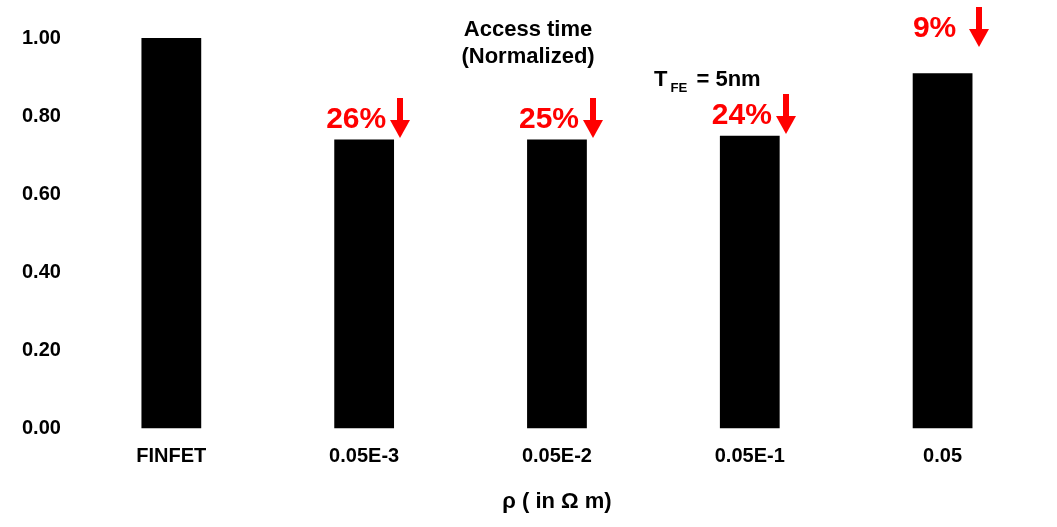 Image resolution: width=1057 pixels, height=527 pixels. What do you see at coordinates (943, 455) in the screenshot?
I see `x-tick-label: 0.05` at bounding box center [943, 455].